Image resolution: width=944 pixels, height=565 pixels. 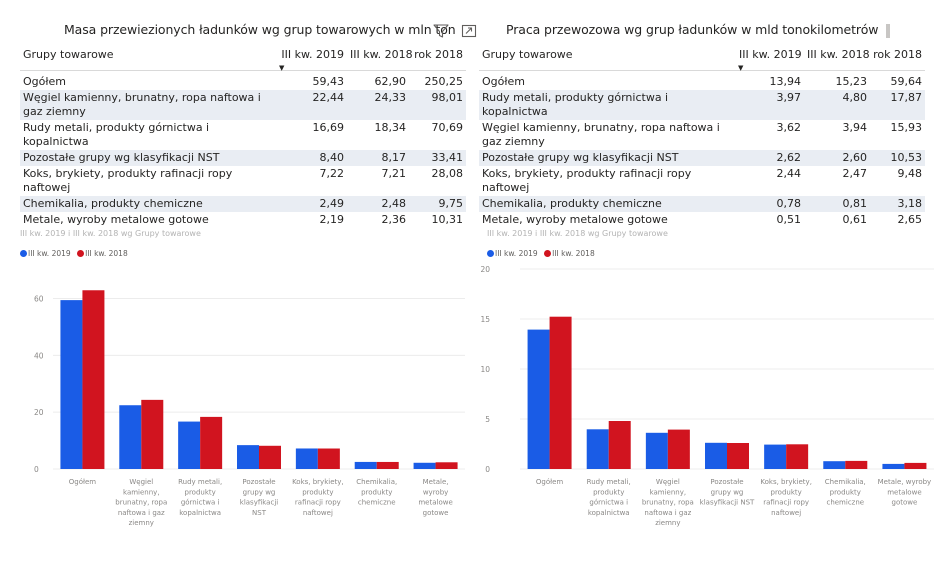 I want to click on cell-value: 2,48, so click(x=378, y=204).